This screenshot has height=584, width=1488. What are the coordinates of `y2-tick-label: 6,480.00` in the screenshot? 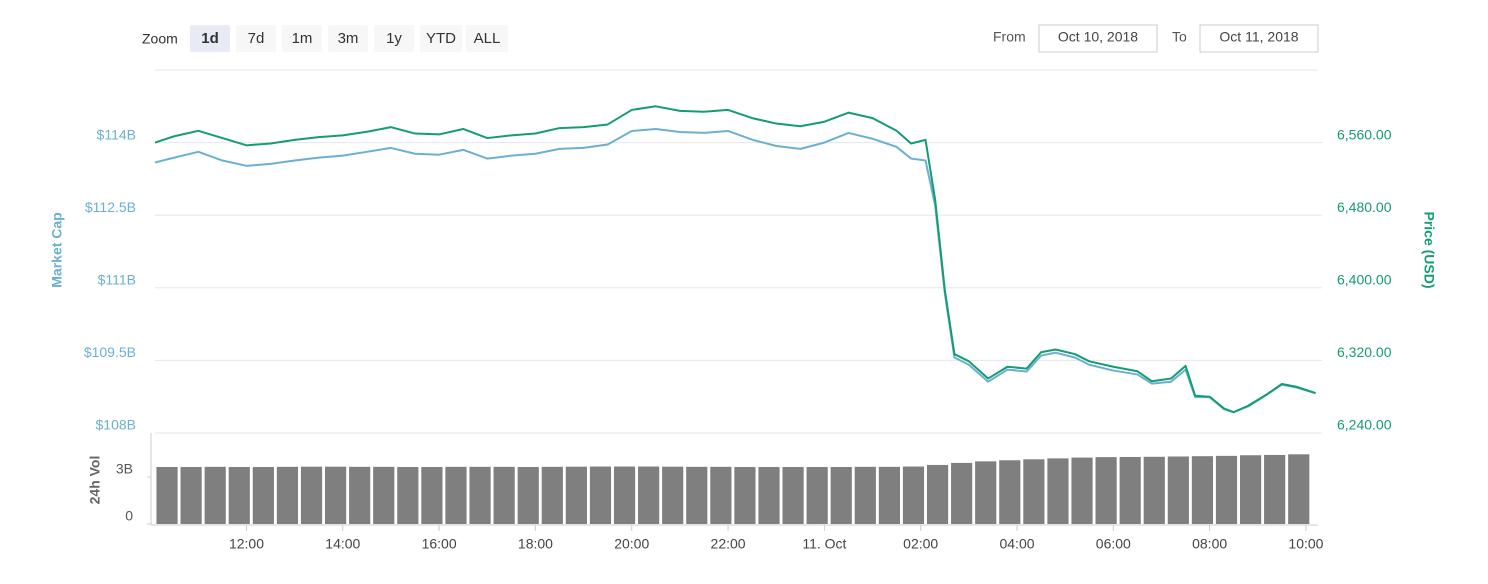 It's located at (1364, 207).